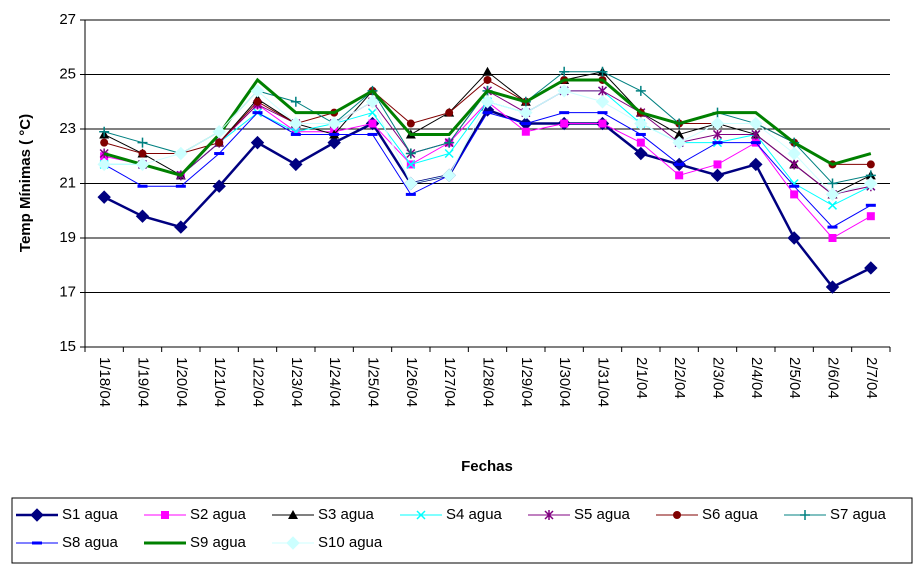  I want to click on x-tick-label: 2/3/04, so click(718, 378).